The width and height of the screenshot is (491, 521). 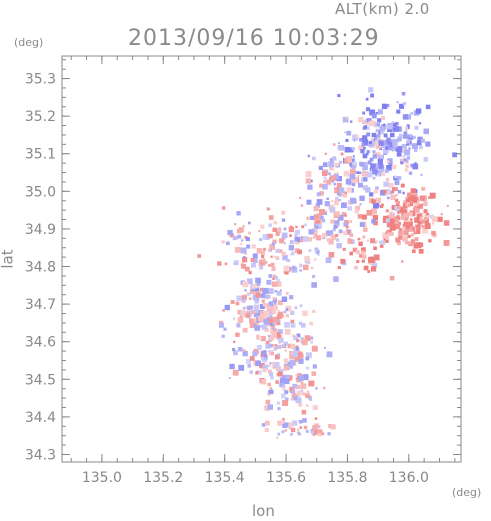 What do you see at coordinates (102, 478) in the screenshot?
I see `x-tick-label: 135.0` at bounding box center [102, 478].